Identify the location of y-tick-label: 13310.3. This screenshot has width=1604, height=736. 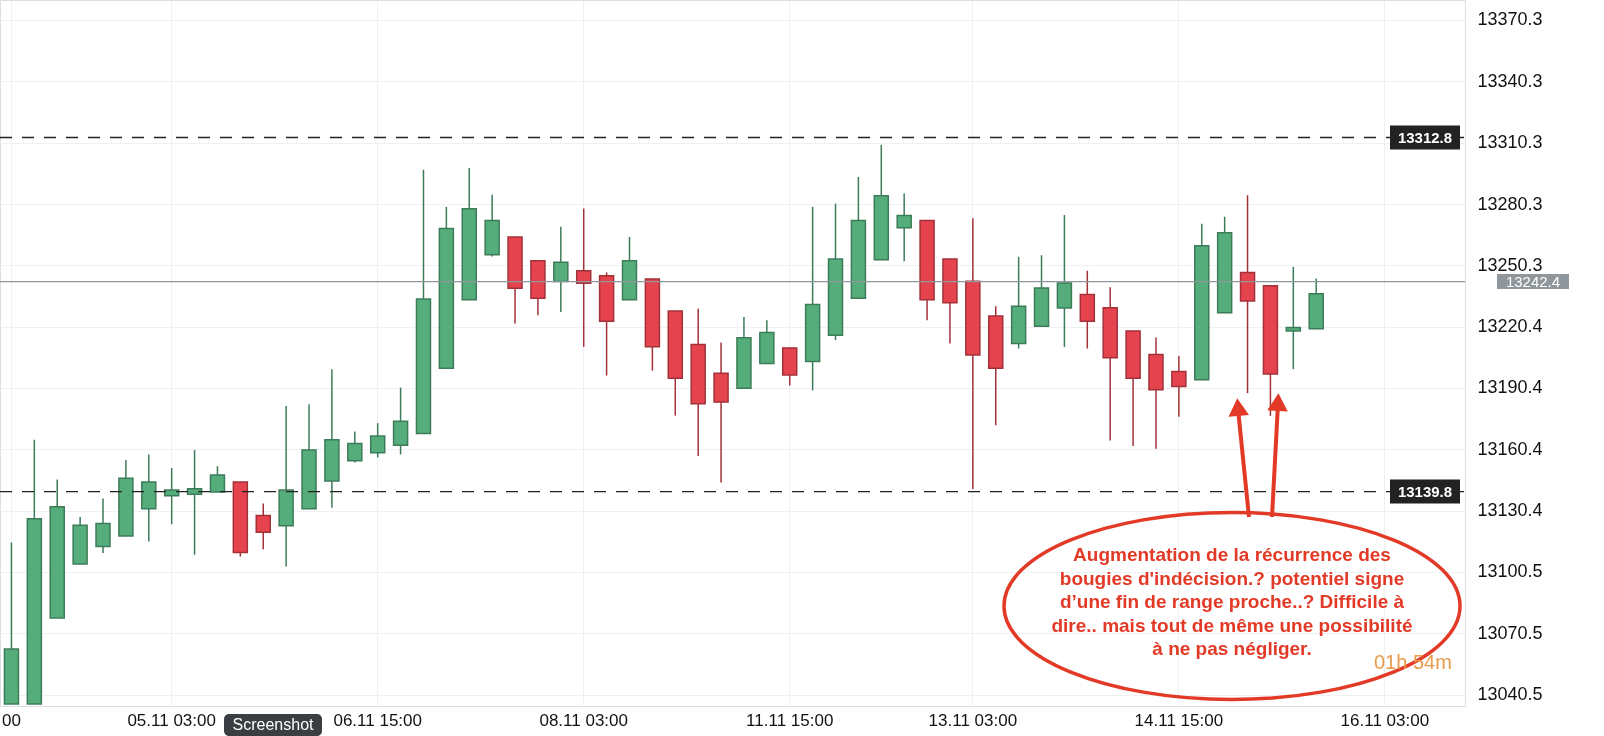
(1510, 142).